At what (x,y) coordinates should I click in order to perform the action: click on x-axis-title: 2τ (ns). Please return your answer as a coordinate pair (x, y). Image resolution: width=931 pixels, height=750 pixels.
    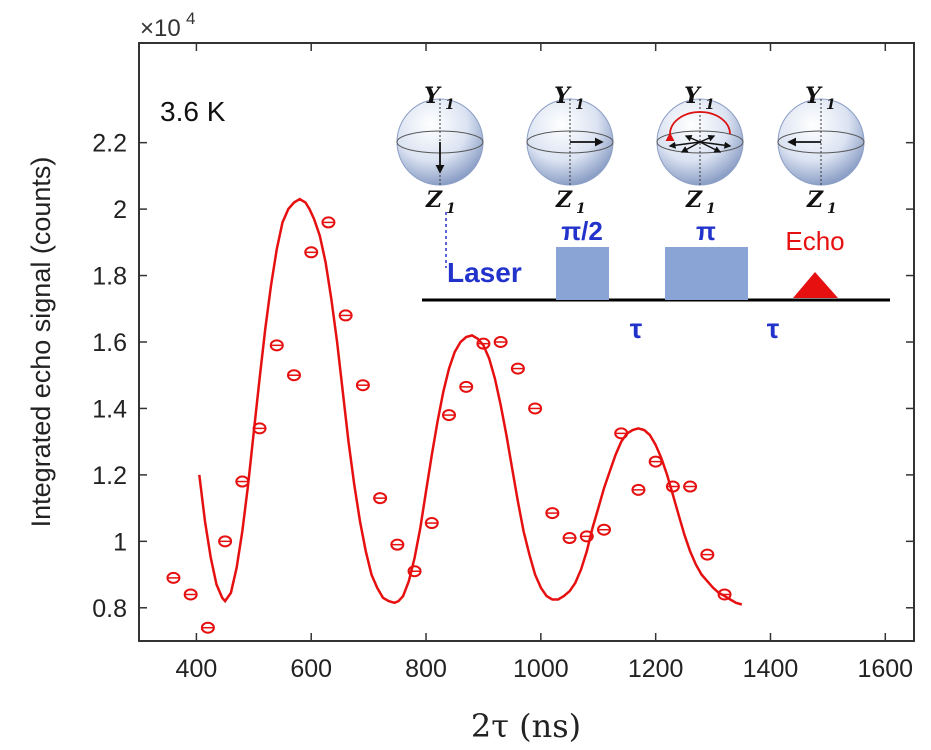
    Looking at the image, I should click on (526, 726).